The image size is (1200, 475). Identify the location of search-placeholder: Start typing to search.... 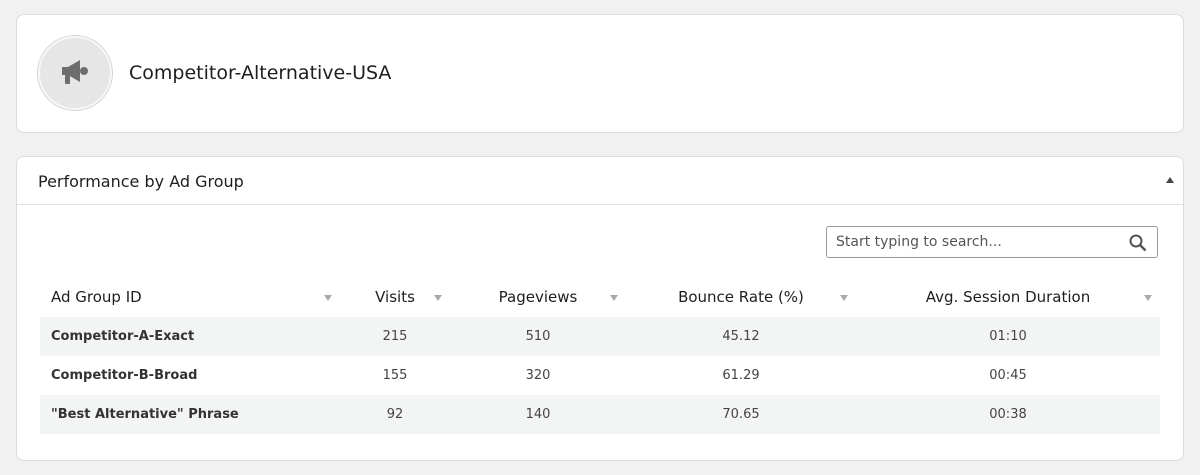
(919, 242).